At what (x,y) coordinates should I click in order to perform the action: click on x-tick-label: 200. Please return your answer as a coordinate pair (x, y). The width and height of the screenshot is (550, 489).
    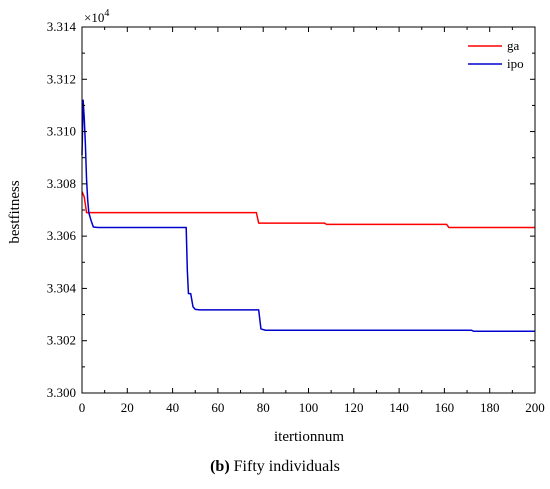
    Looking at the image, I should click on (535, 407).